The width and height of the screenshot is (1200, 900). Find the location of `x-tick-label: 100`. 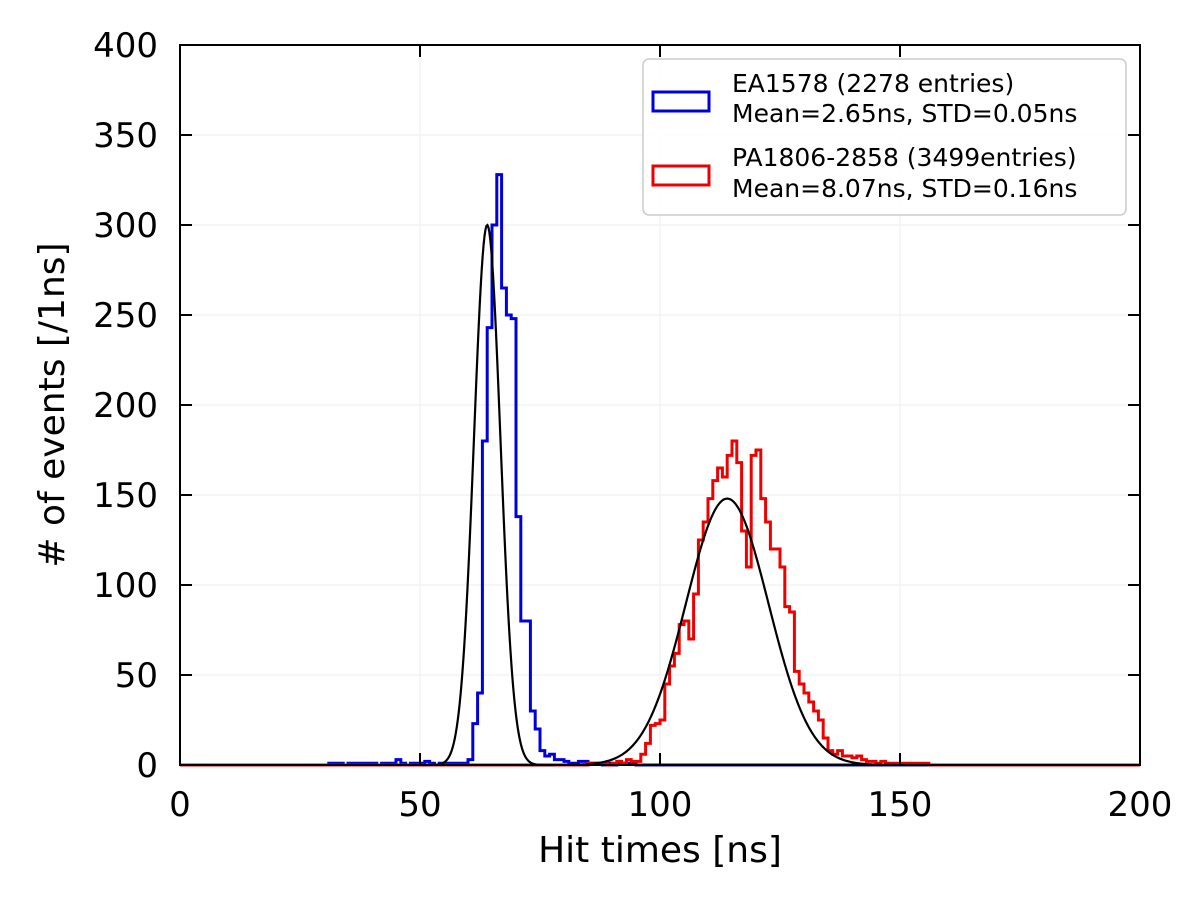

x-tick-label: 100 is located at coordinates (660, 805).